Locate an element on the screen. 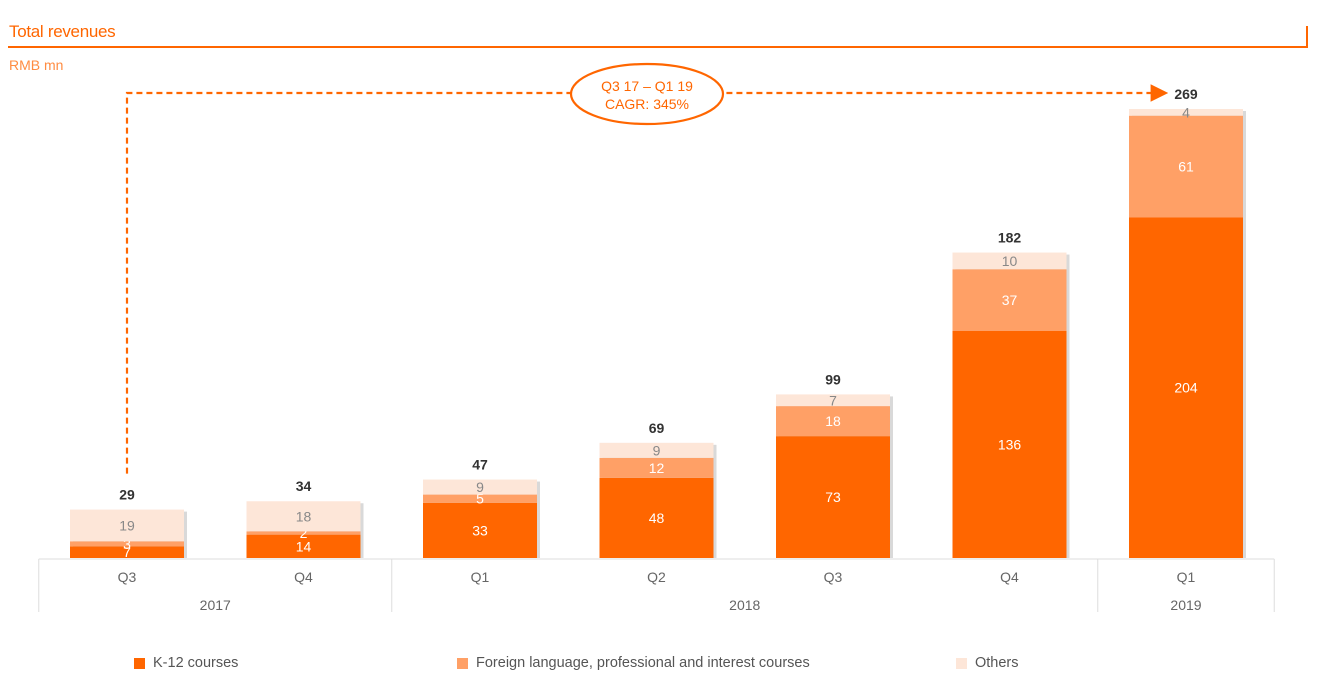 This screenshot has width=1327, height=680. total-label: 182 is located at coordinates (1010, 238).